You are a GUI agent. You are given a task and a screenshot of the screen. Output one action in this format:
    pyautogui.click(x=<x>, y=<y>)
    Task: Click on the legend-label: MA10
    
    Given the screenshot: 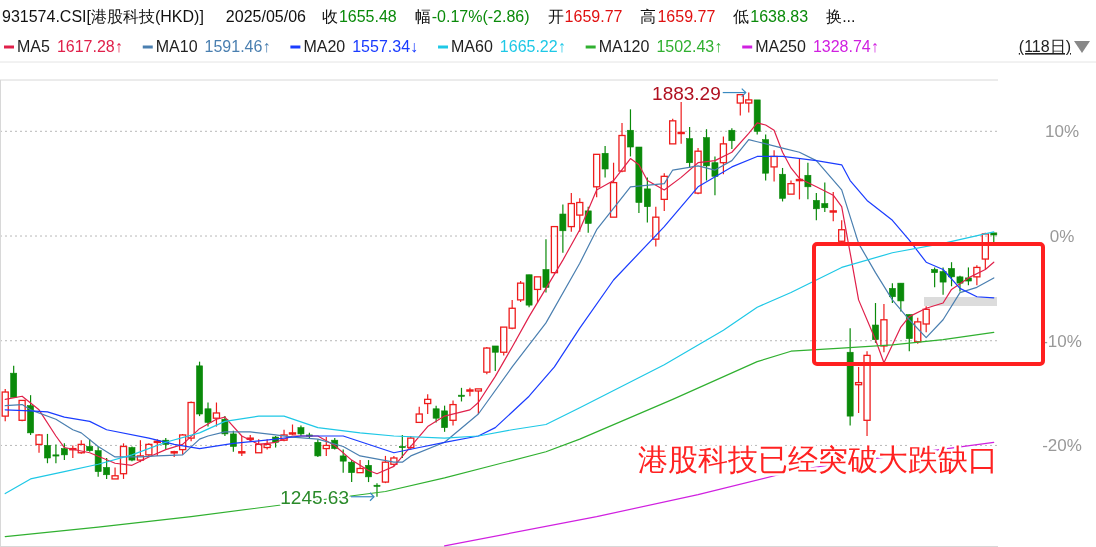 What is the action you would take?
    pyautogui.click(x=176, y=46)
    